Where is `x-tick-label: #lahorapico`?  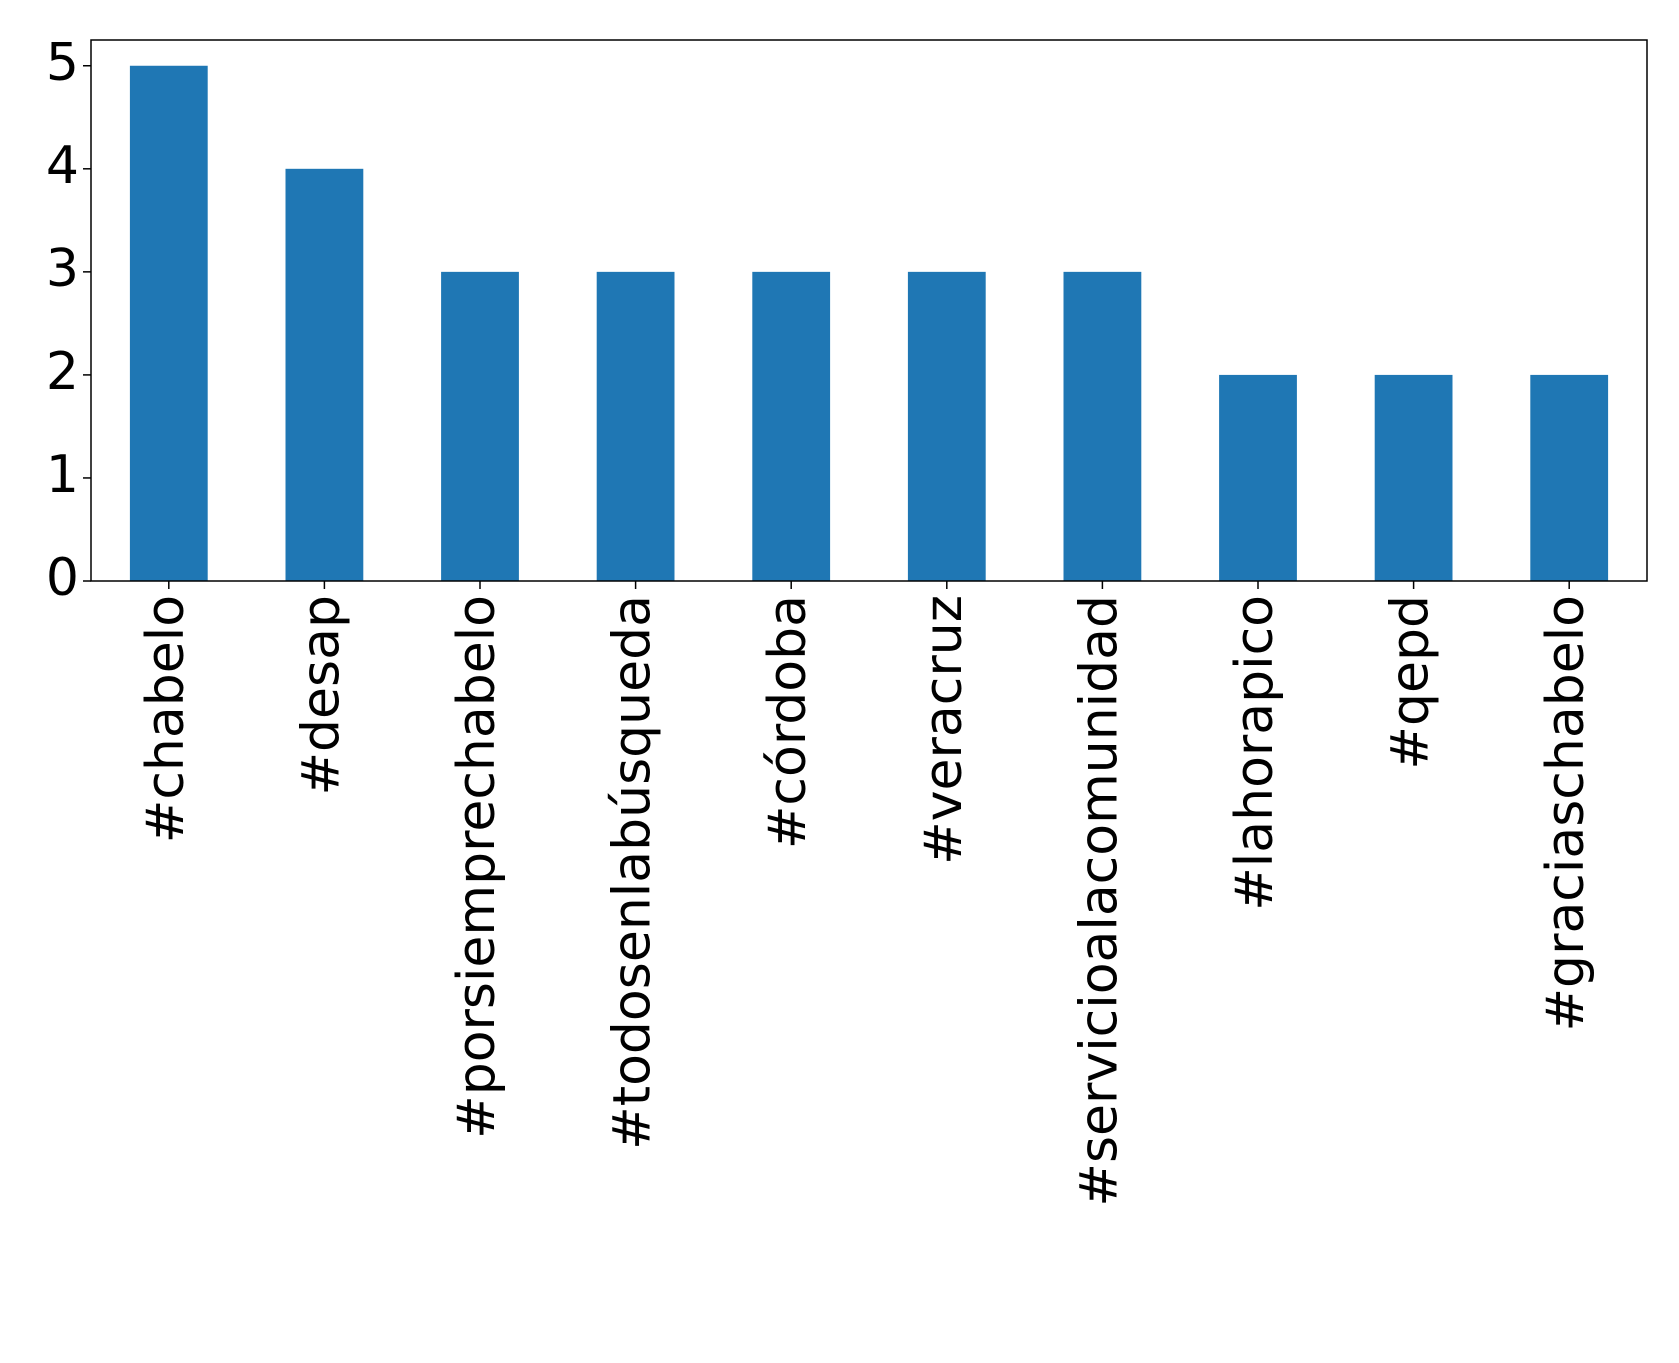
x-tick-label: #lahorapico is located at coordinates (1255, 753).